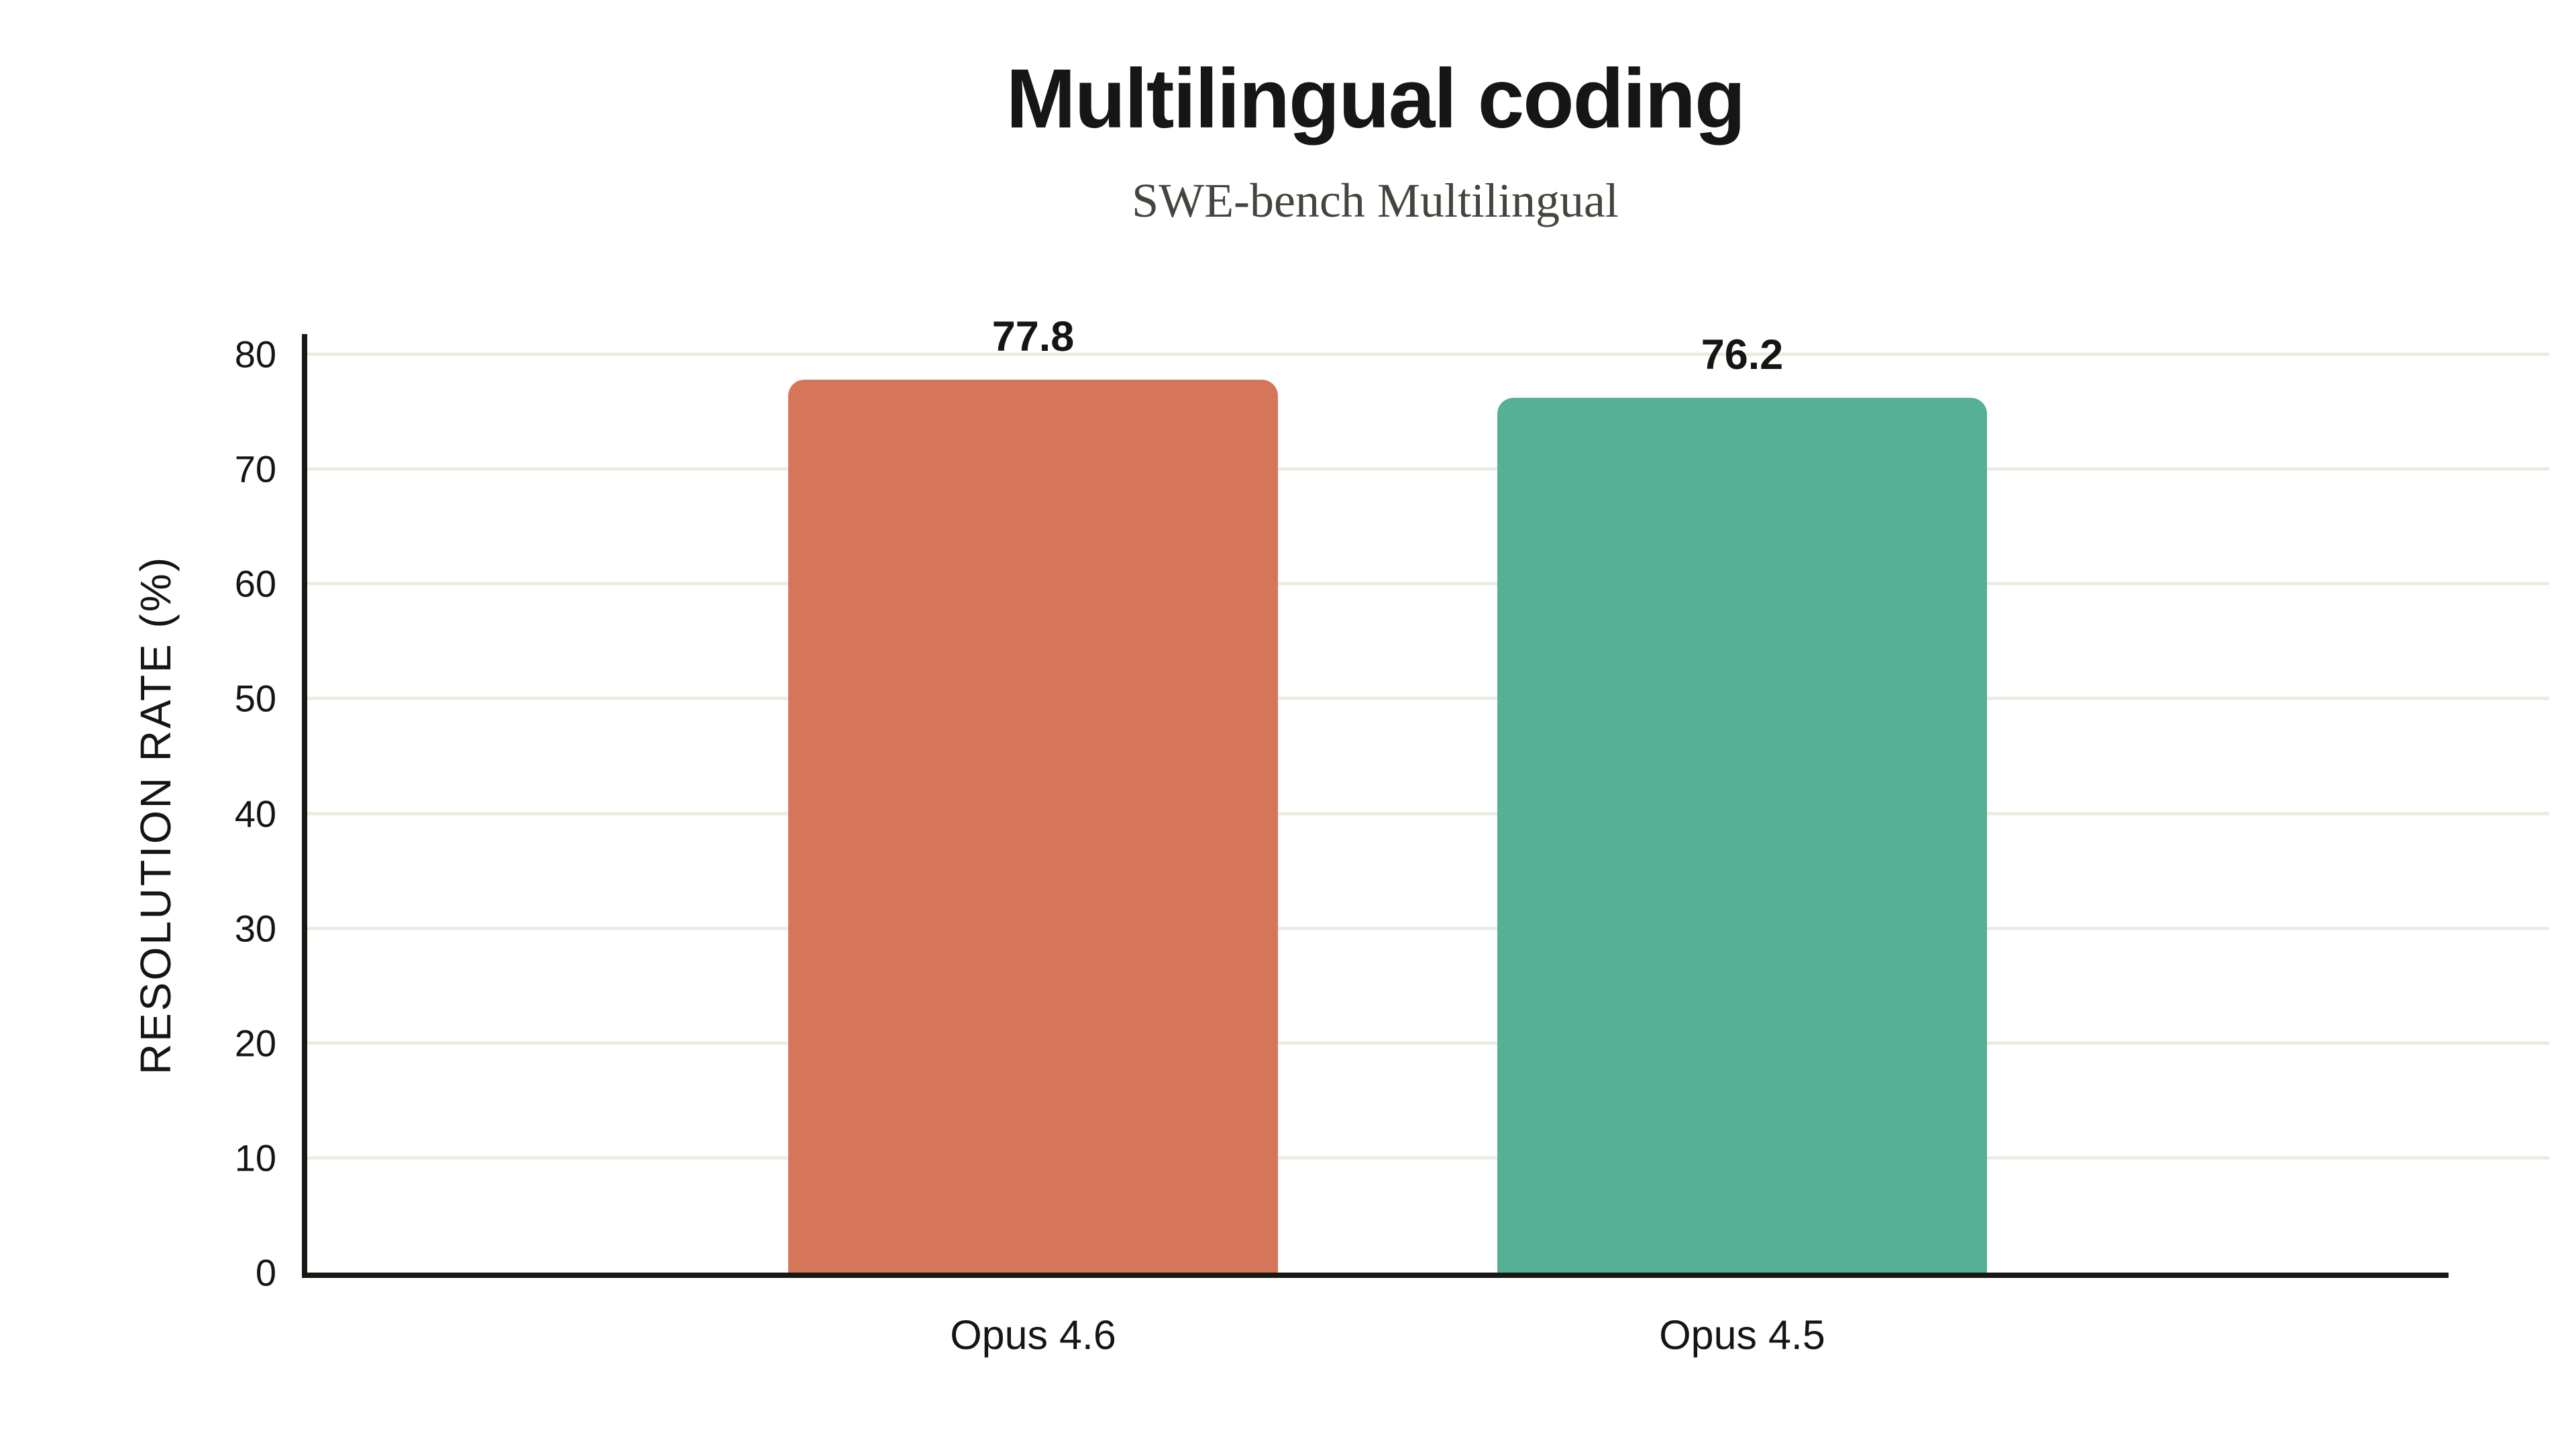  Describe the element at coordinates (255, 698) in the screenshot. I see `y-tick-label-50: 50` at that location.